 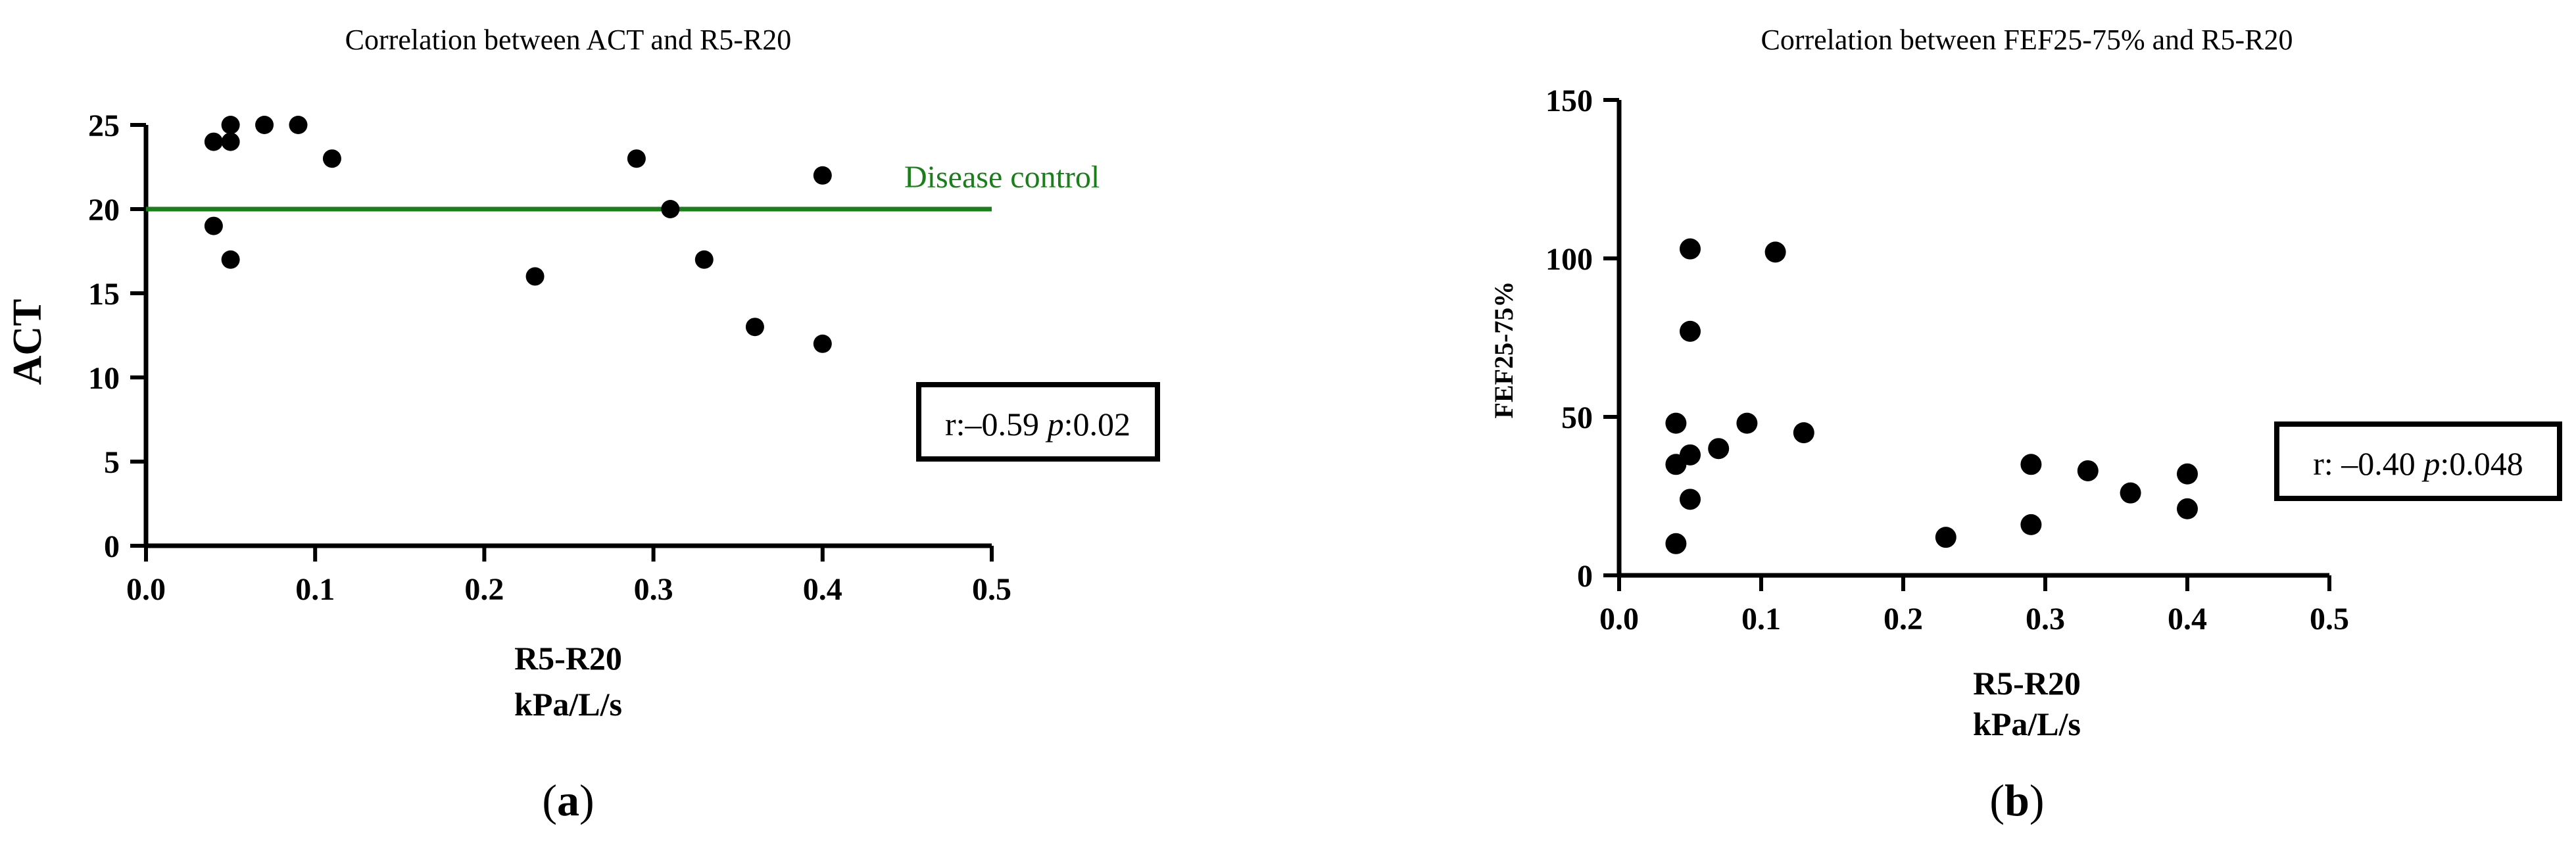 What do you see at coordinates (104, 295) in the screenshot?
I see `chart-a-y-tick-label: 15` at bounding box center [104, 295].